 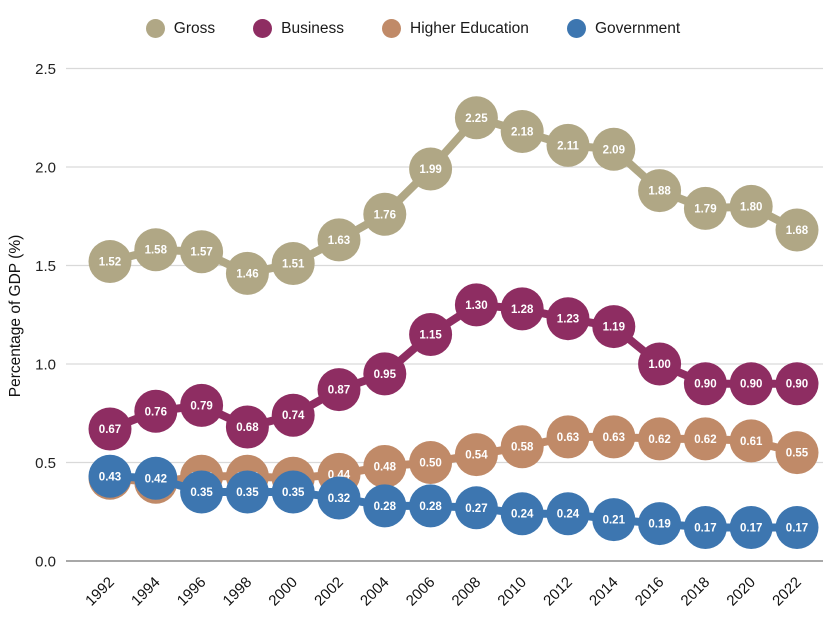 What do you see at coordinates (469, 28) in the screenshot?
I see `legend-label: Higher Education` at bounding box center [469, 28].